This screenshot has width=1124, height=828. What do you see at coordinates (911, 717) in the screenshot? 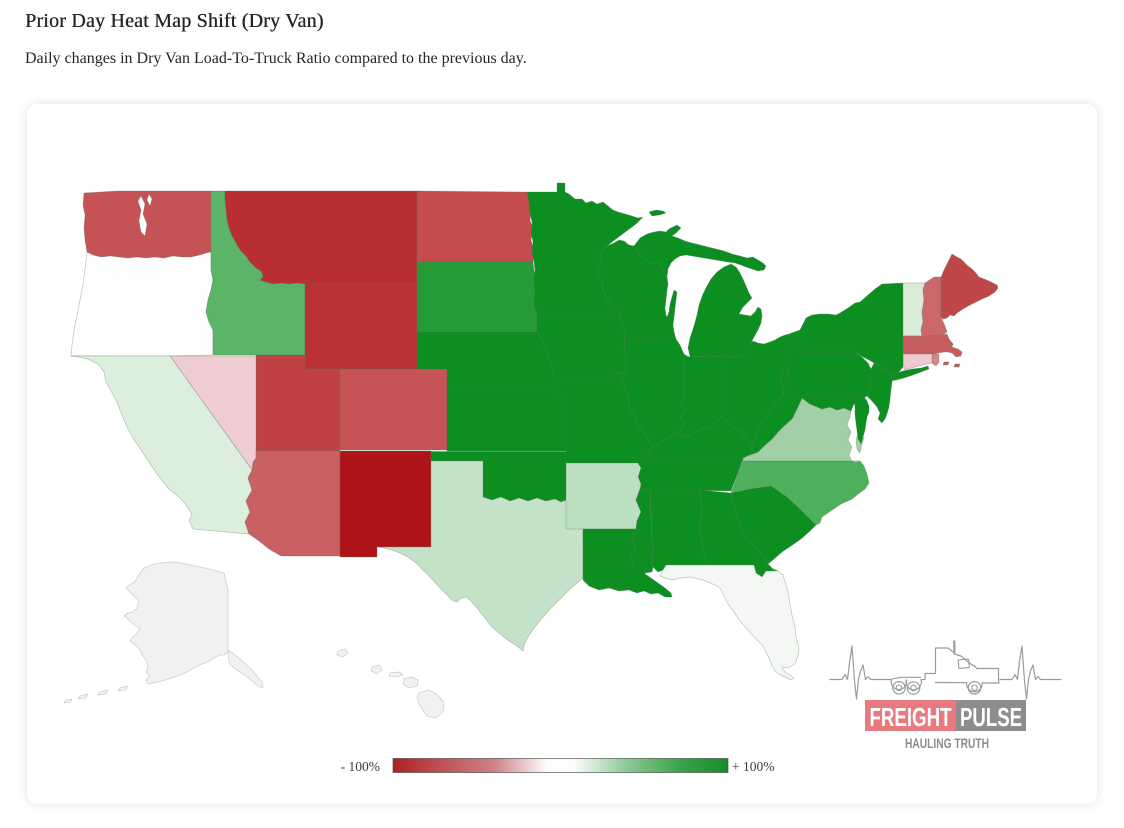
I see `svg-text: FREIGHT` at bounding box center [911, 717].